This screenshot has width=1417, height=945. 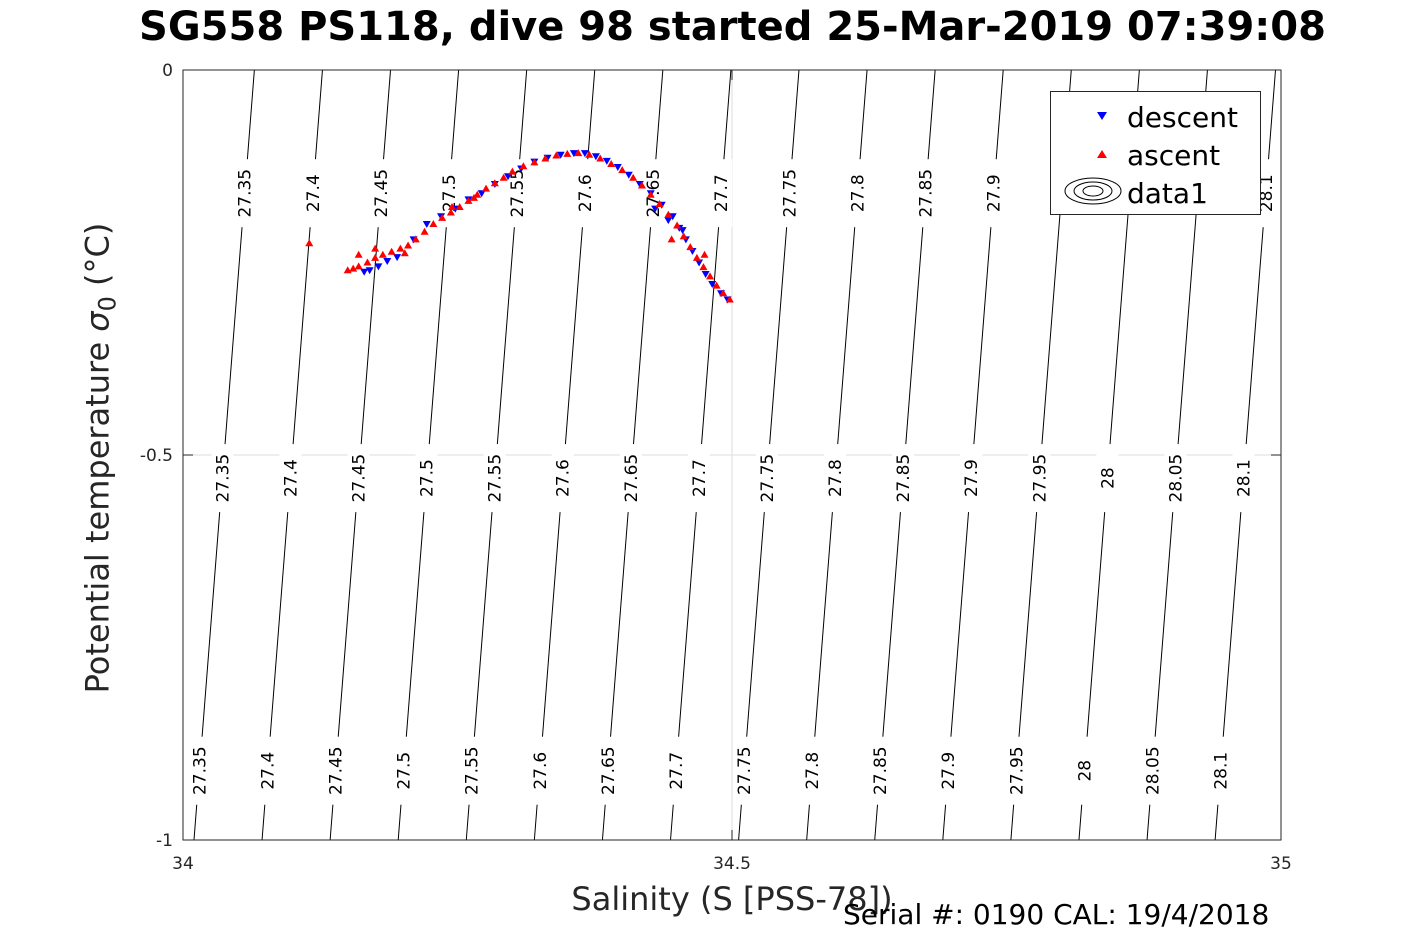 What do you see at coordinates (972, 478) in the screenshot?
I see `contour-label: 27.9` at bounding box center [972, 478].